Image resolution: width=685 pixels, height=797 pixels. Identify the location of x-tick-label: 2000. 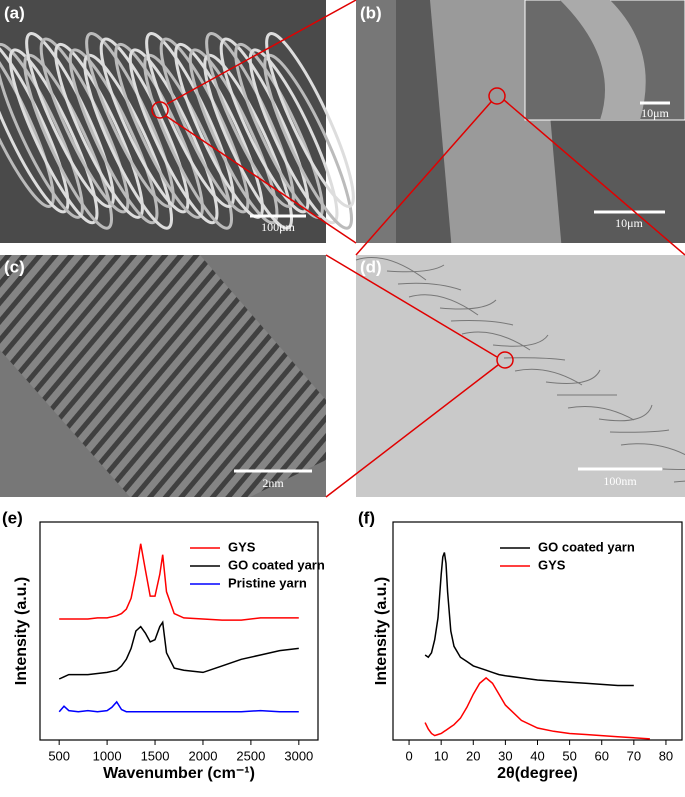
(203, 755).